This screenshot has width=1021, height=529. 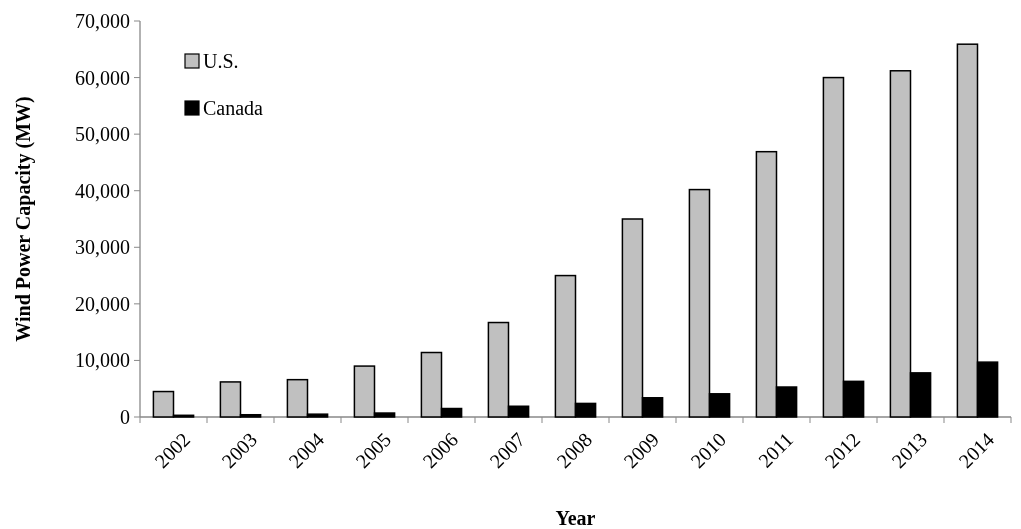 What do you see at coordinates (233, 108) in the screenshot?
I see `legend-label: Canada` at bounding box center [233, 108].